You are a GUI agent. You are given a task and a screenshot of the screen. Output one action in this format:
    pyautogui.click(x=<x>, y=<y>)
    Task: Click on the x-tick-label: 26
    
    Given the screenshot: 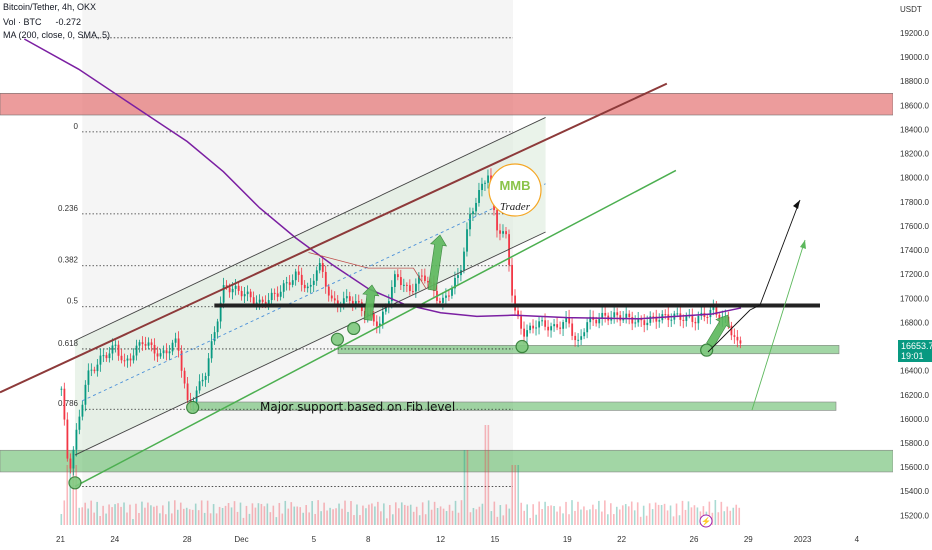 What is the action you would take?
    pyautogui.click(x=694, y=539)
    